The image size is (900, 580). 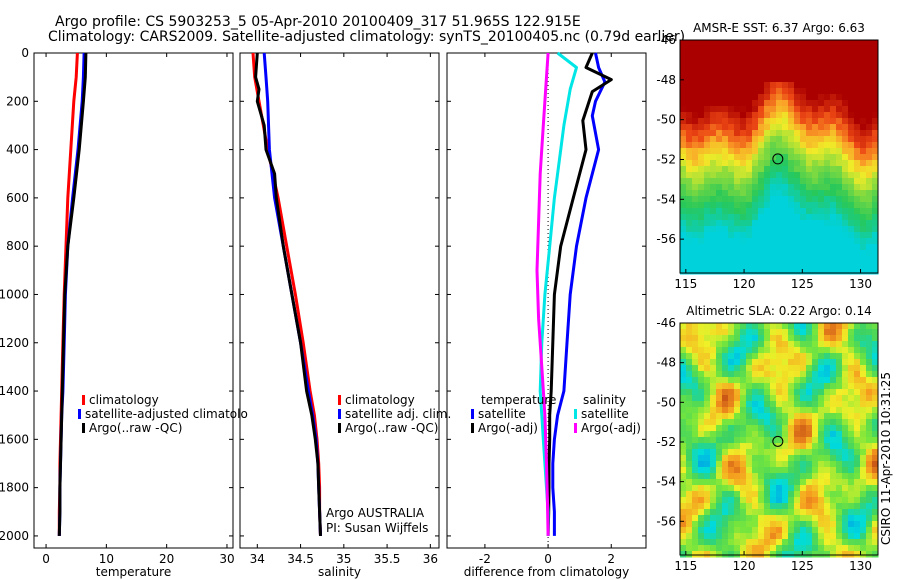 What do you see at coordinates (779, 157) in the screenshot?
I see `sst-map-cells` at bounding box center [779, 157].